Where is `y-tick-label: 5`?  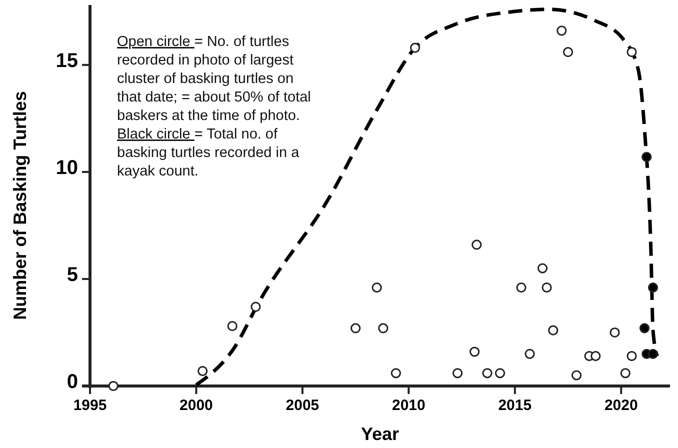 y-tick-label: 5 is located at coordinates (72, 275).